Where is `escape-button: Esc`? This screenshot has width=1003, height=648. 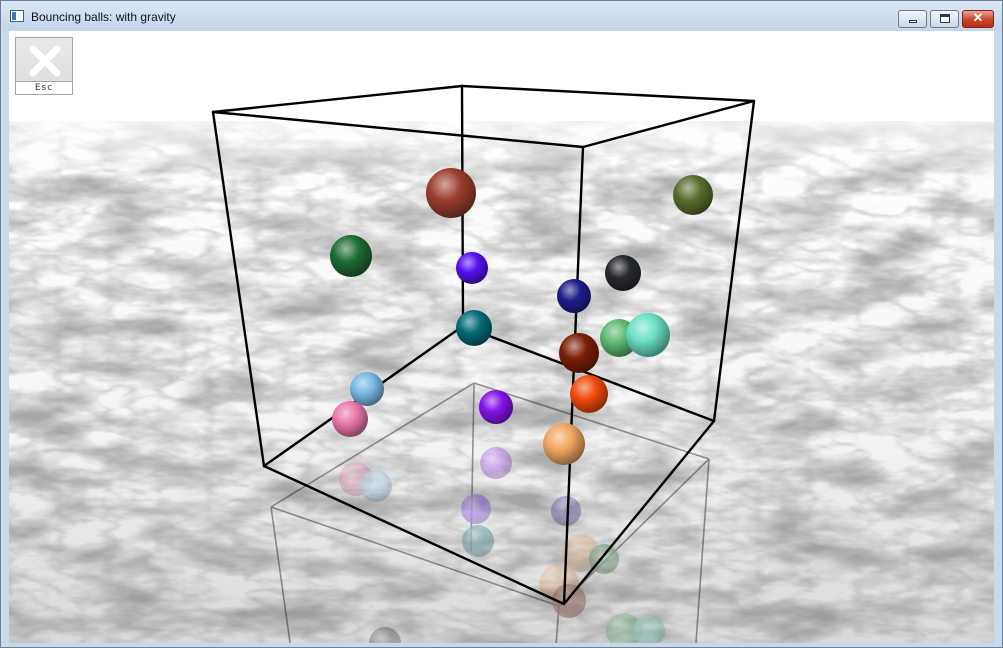 escape-button: Esc is located at coordinates (44, 66).